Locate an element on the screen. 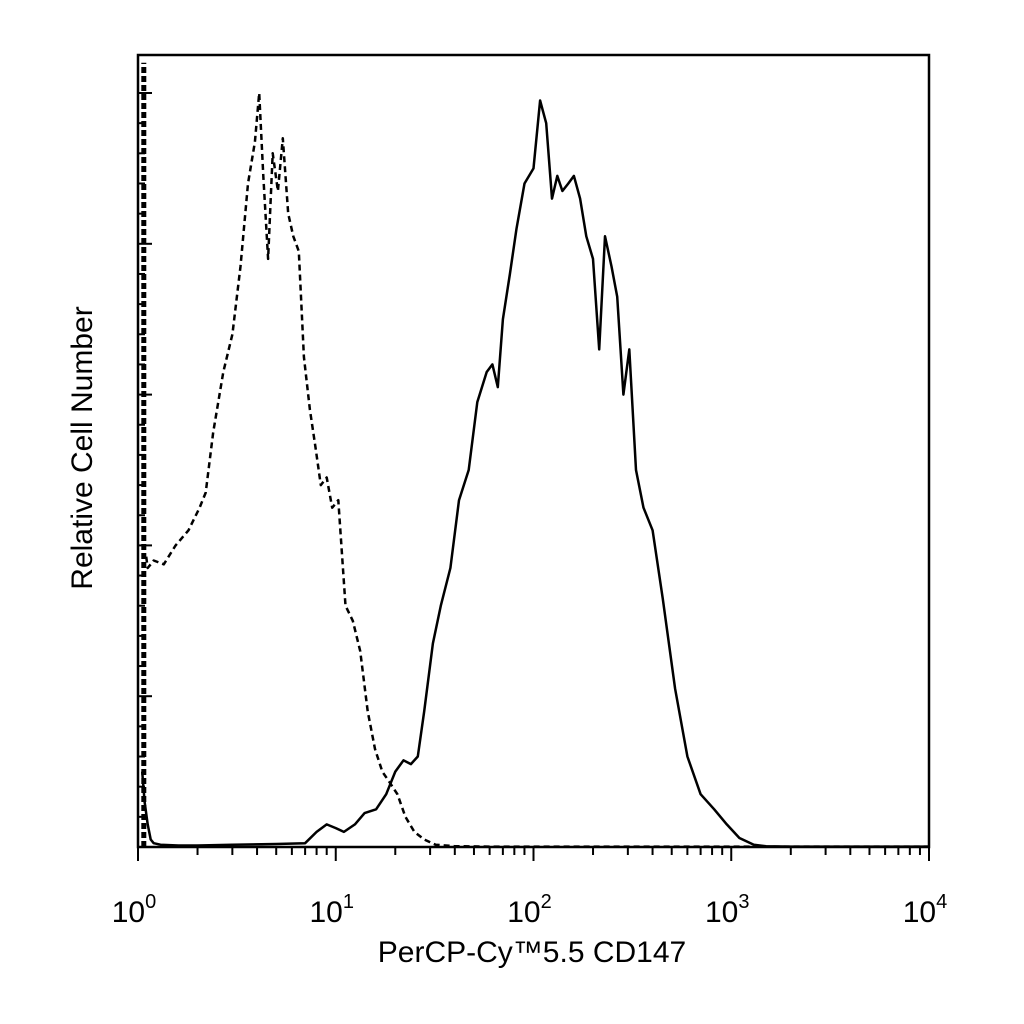 The width and height of the screenshot is (1024, 1024). x-tick-label: 10³ is located at coordinates (727, 910).